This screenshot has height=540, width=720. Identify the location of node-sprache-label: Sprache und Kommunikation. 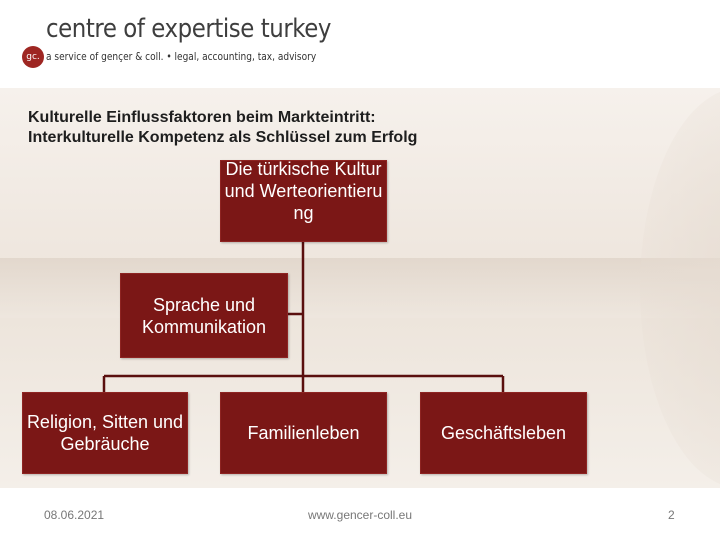
(204, 315).